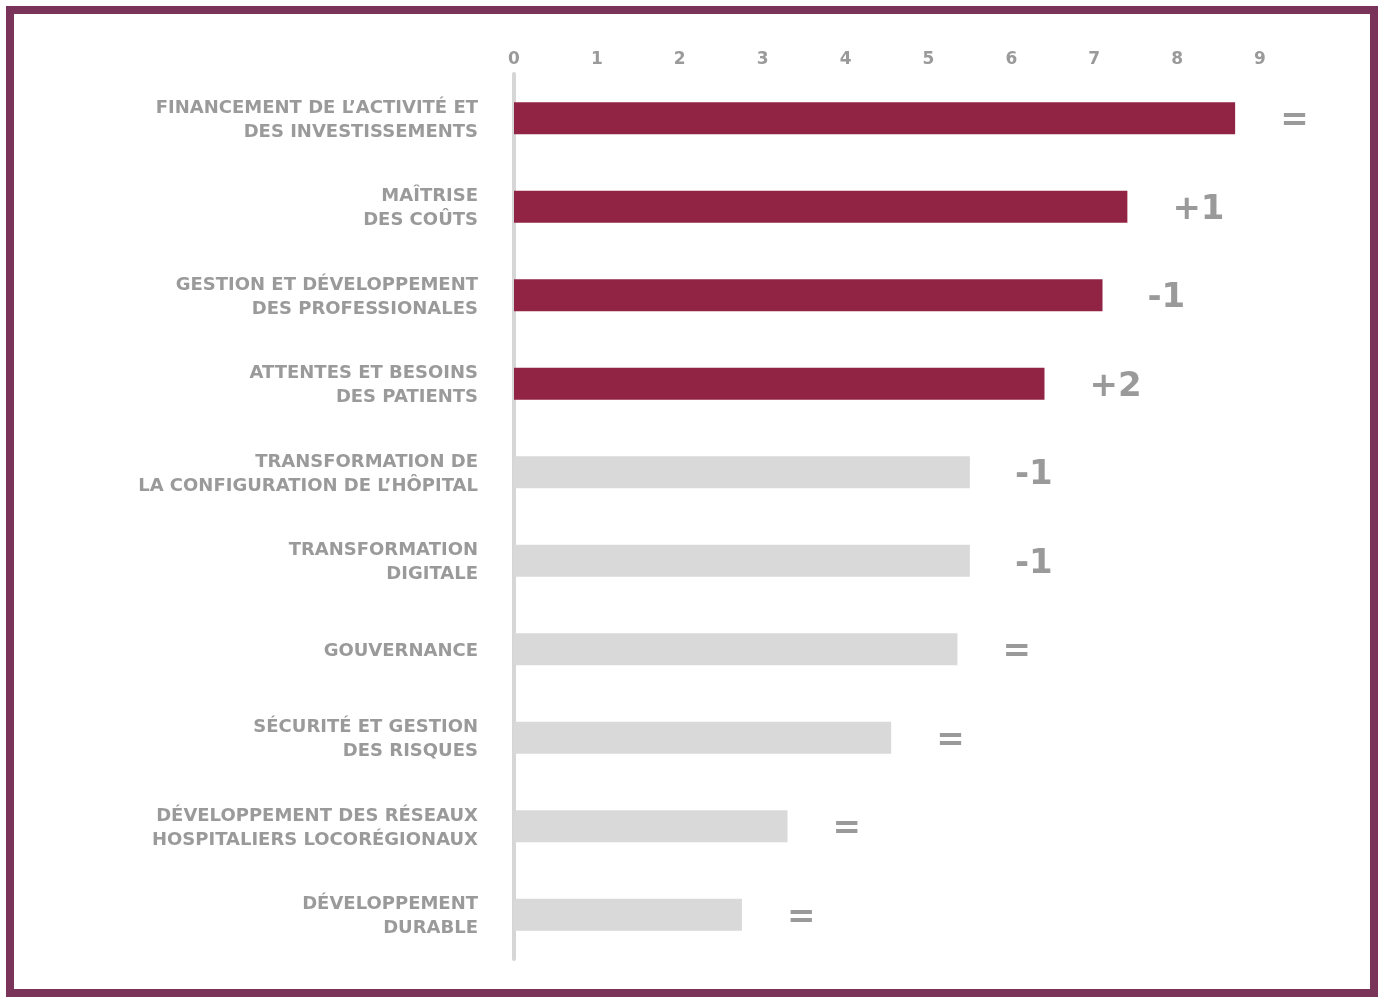  Describe the element at coordinates (1011, 57) in the screenshot. I see `x-tick-label: 6` at that location.